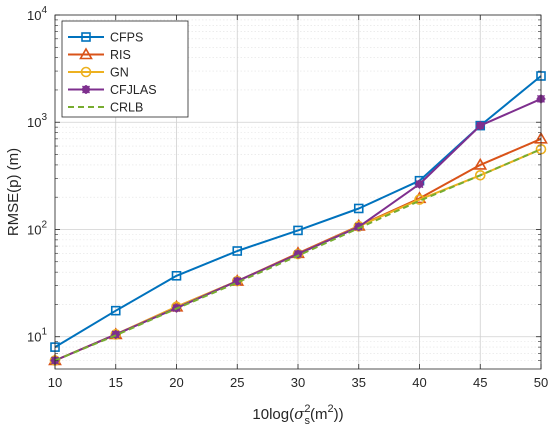  I want to click on legend-item-crlb: CRLB, so click(105, 108).